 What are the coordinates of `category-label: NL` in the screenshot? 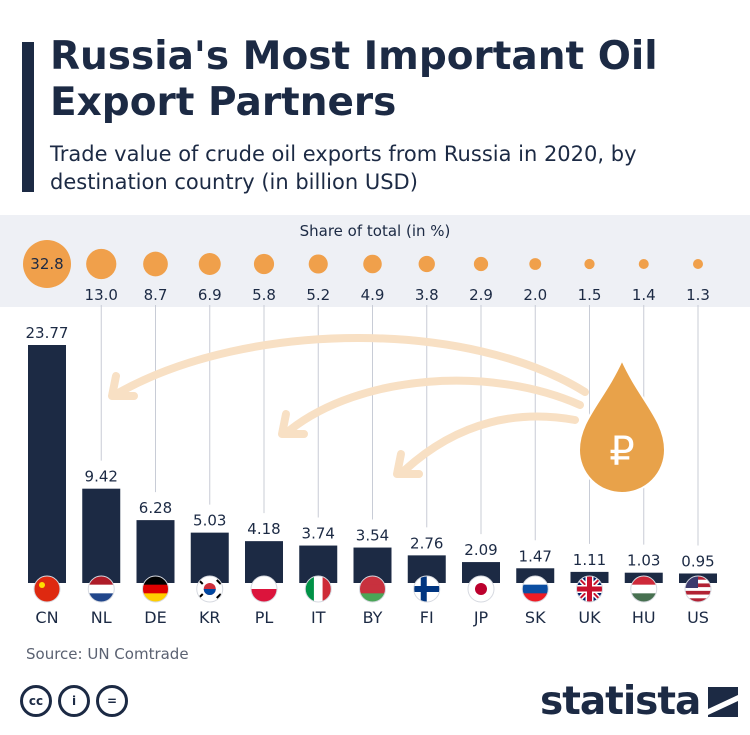 It's located at (101, 617).